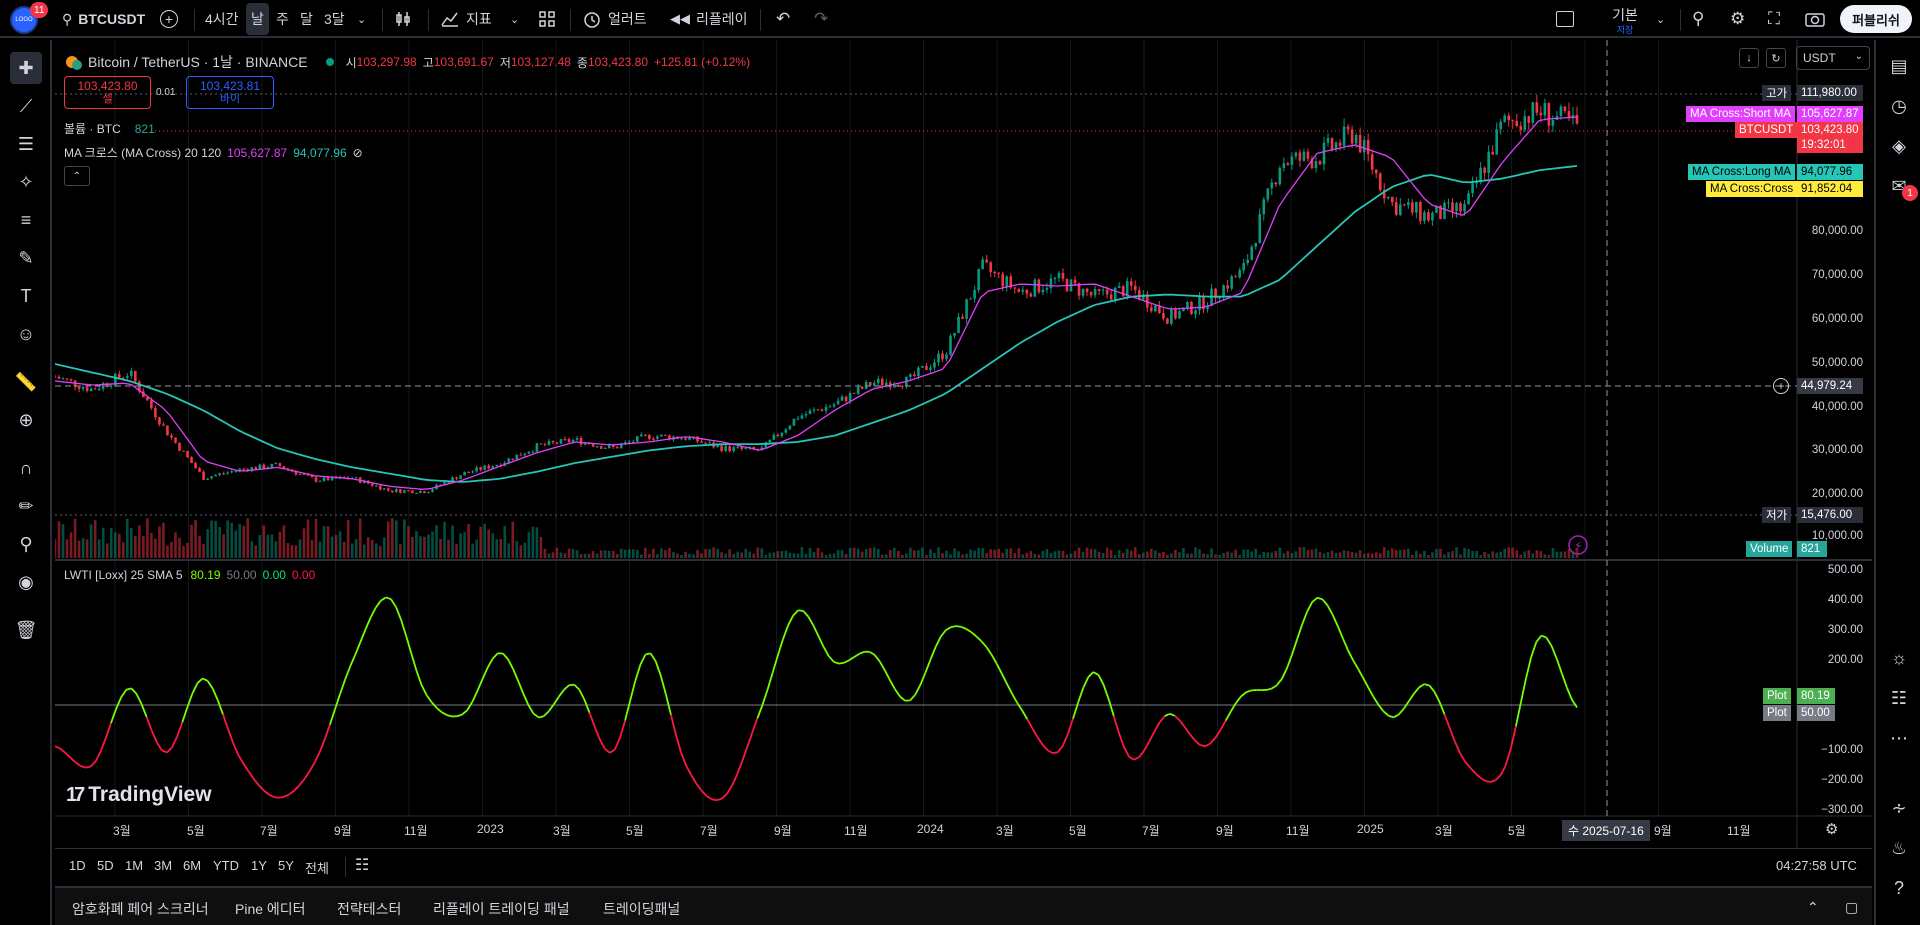 This screenshot has height=925, width=1920. What do you see at coordinates (547, 19) in the screenshot?
I see `templates-button` at bounding box center [547, 19].